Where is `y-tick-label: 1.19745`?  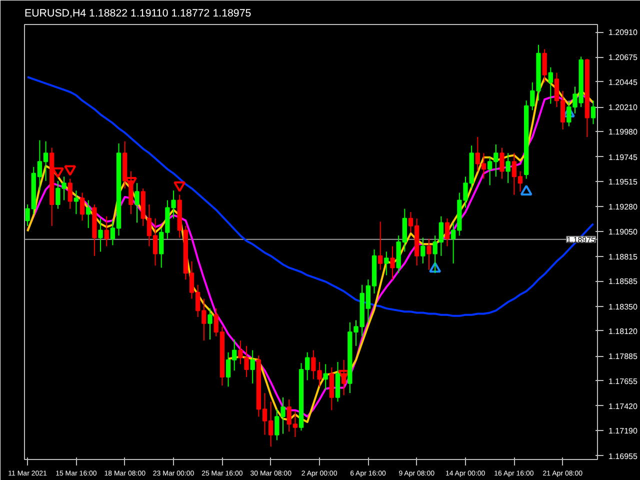 y-tick-label: 1.19745 is located at coordinates (623, 157).